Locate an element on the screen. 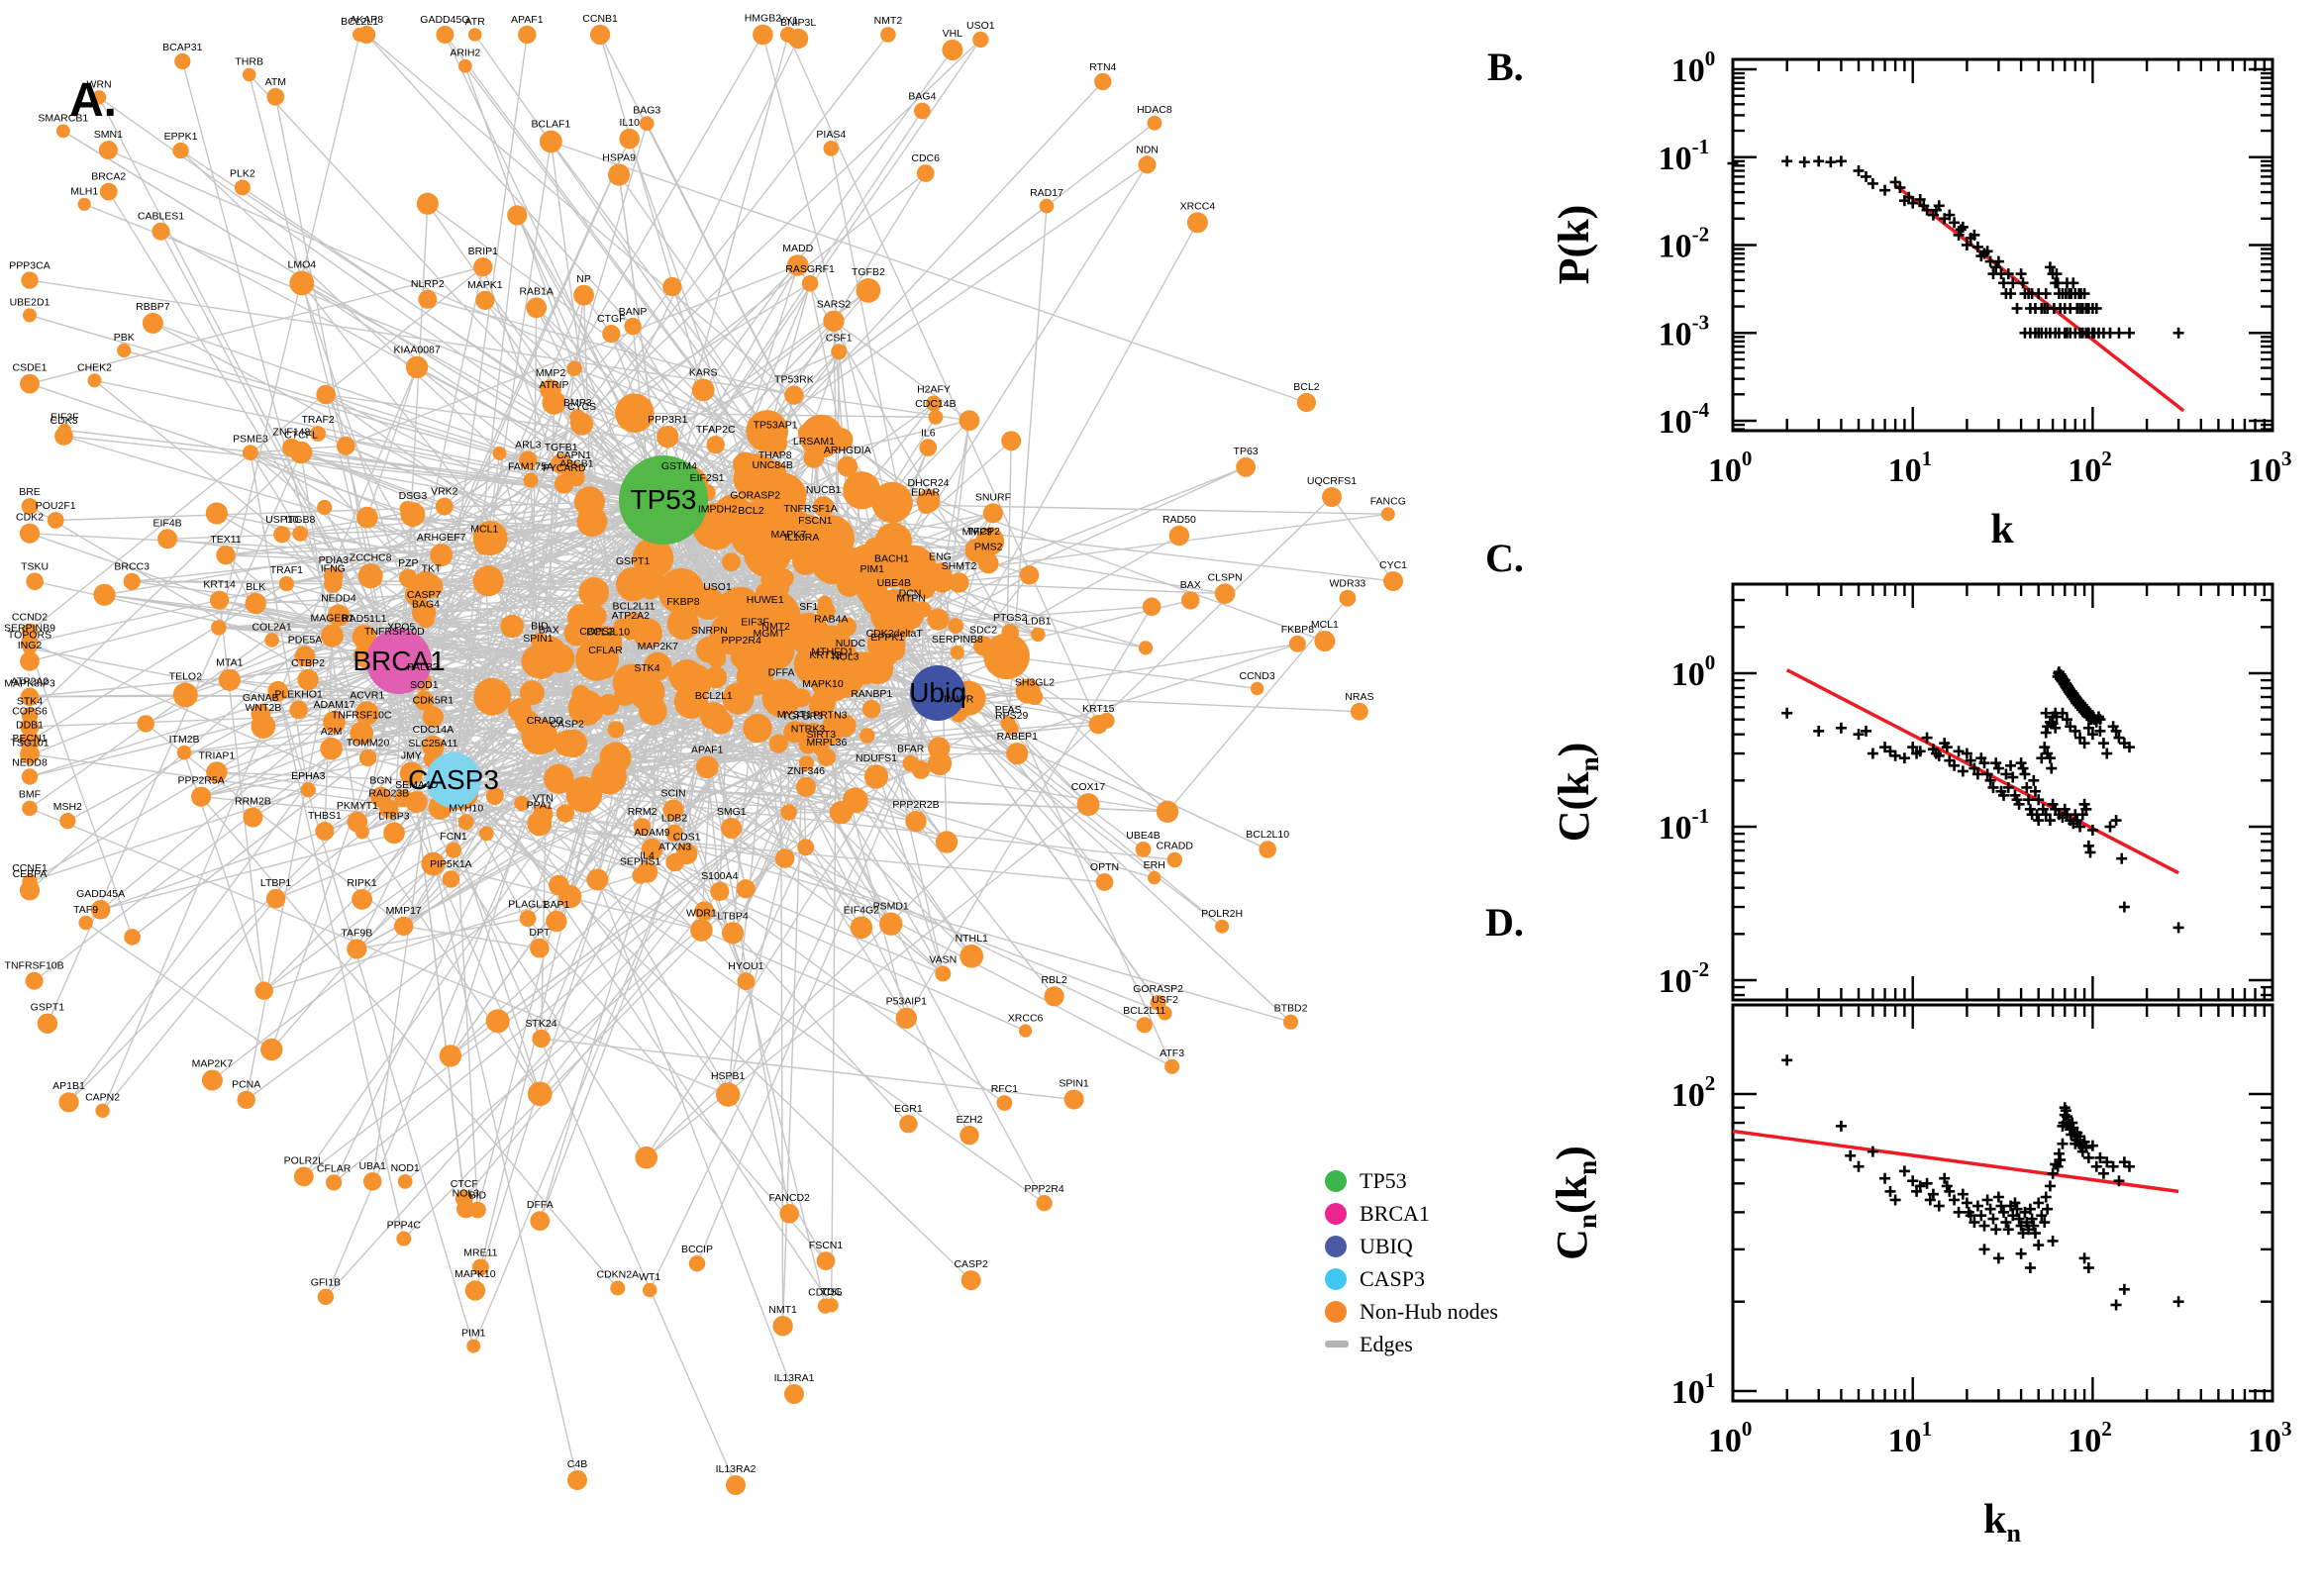  gene-label: CDK5R1 is located at coordinates (433, 700).